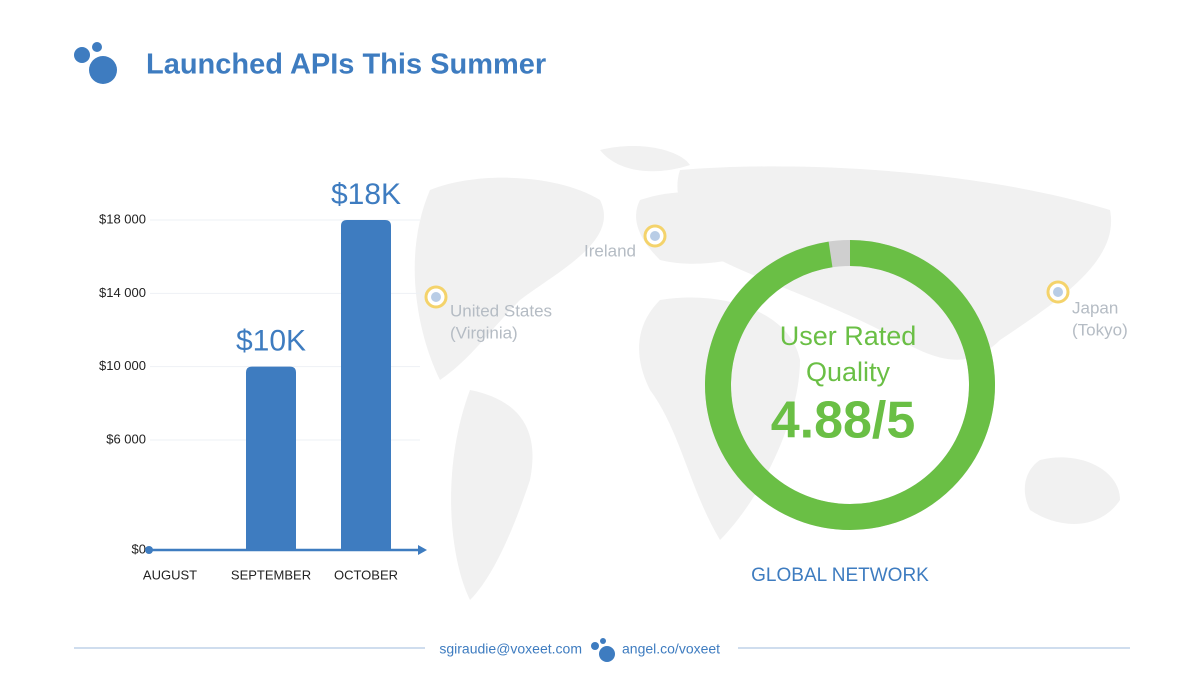 This screenshot has height=675, width=1200. What do you see at coordinates (843, 421) in the screenshot?
I see `gauge-value: 4.88/5` at bounding box center [843, 421].